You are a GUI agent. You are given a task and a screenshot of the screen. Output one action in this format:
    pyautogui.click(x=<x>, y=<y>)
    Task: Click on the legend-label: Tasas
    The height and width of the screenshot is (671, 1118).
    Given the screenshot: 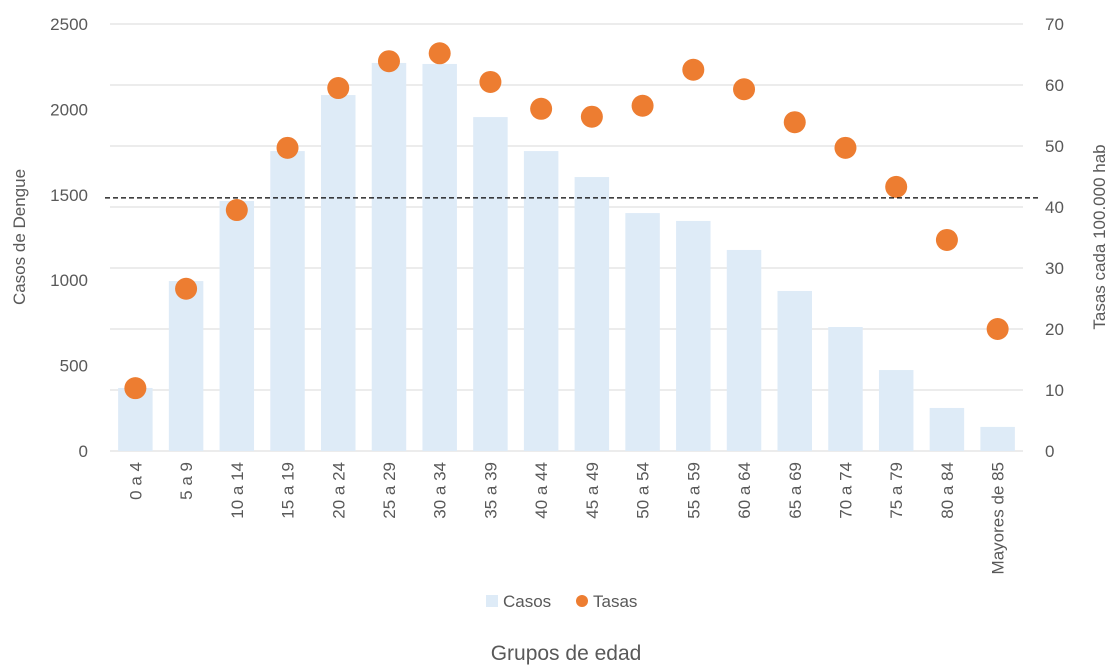 What is the action you would take?
    pyautogui.click(x=615, y=601)
    